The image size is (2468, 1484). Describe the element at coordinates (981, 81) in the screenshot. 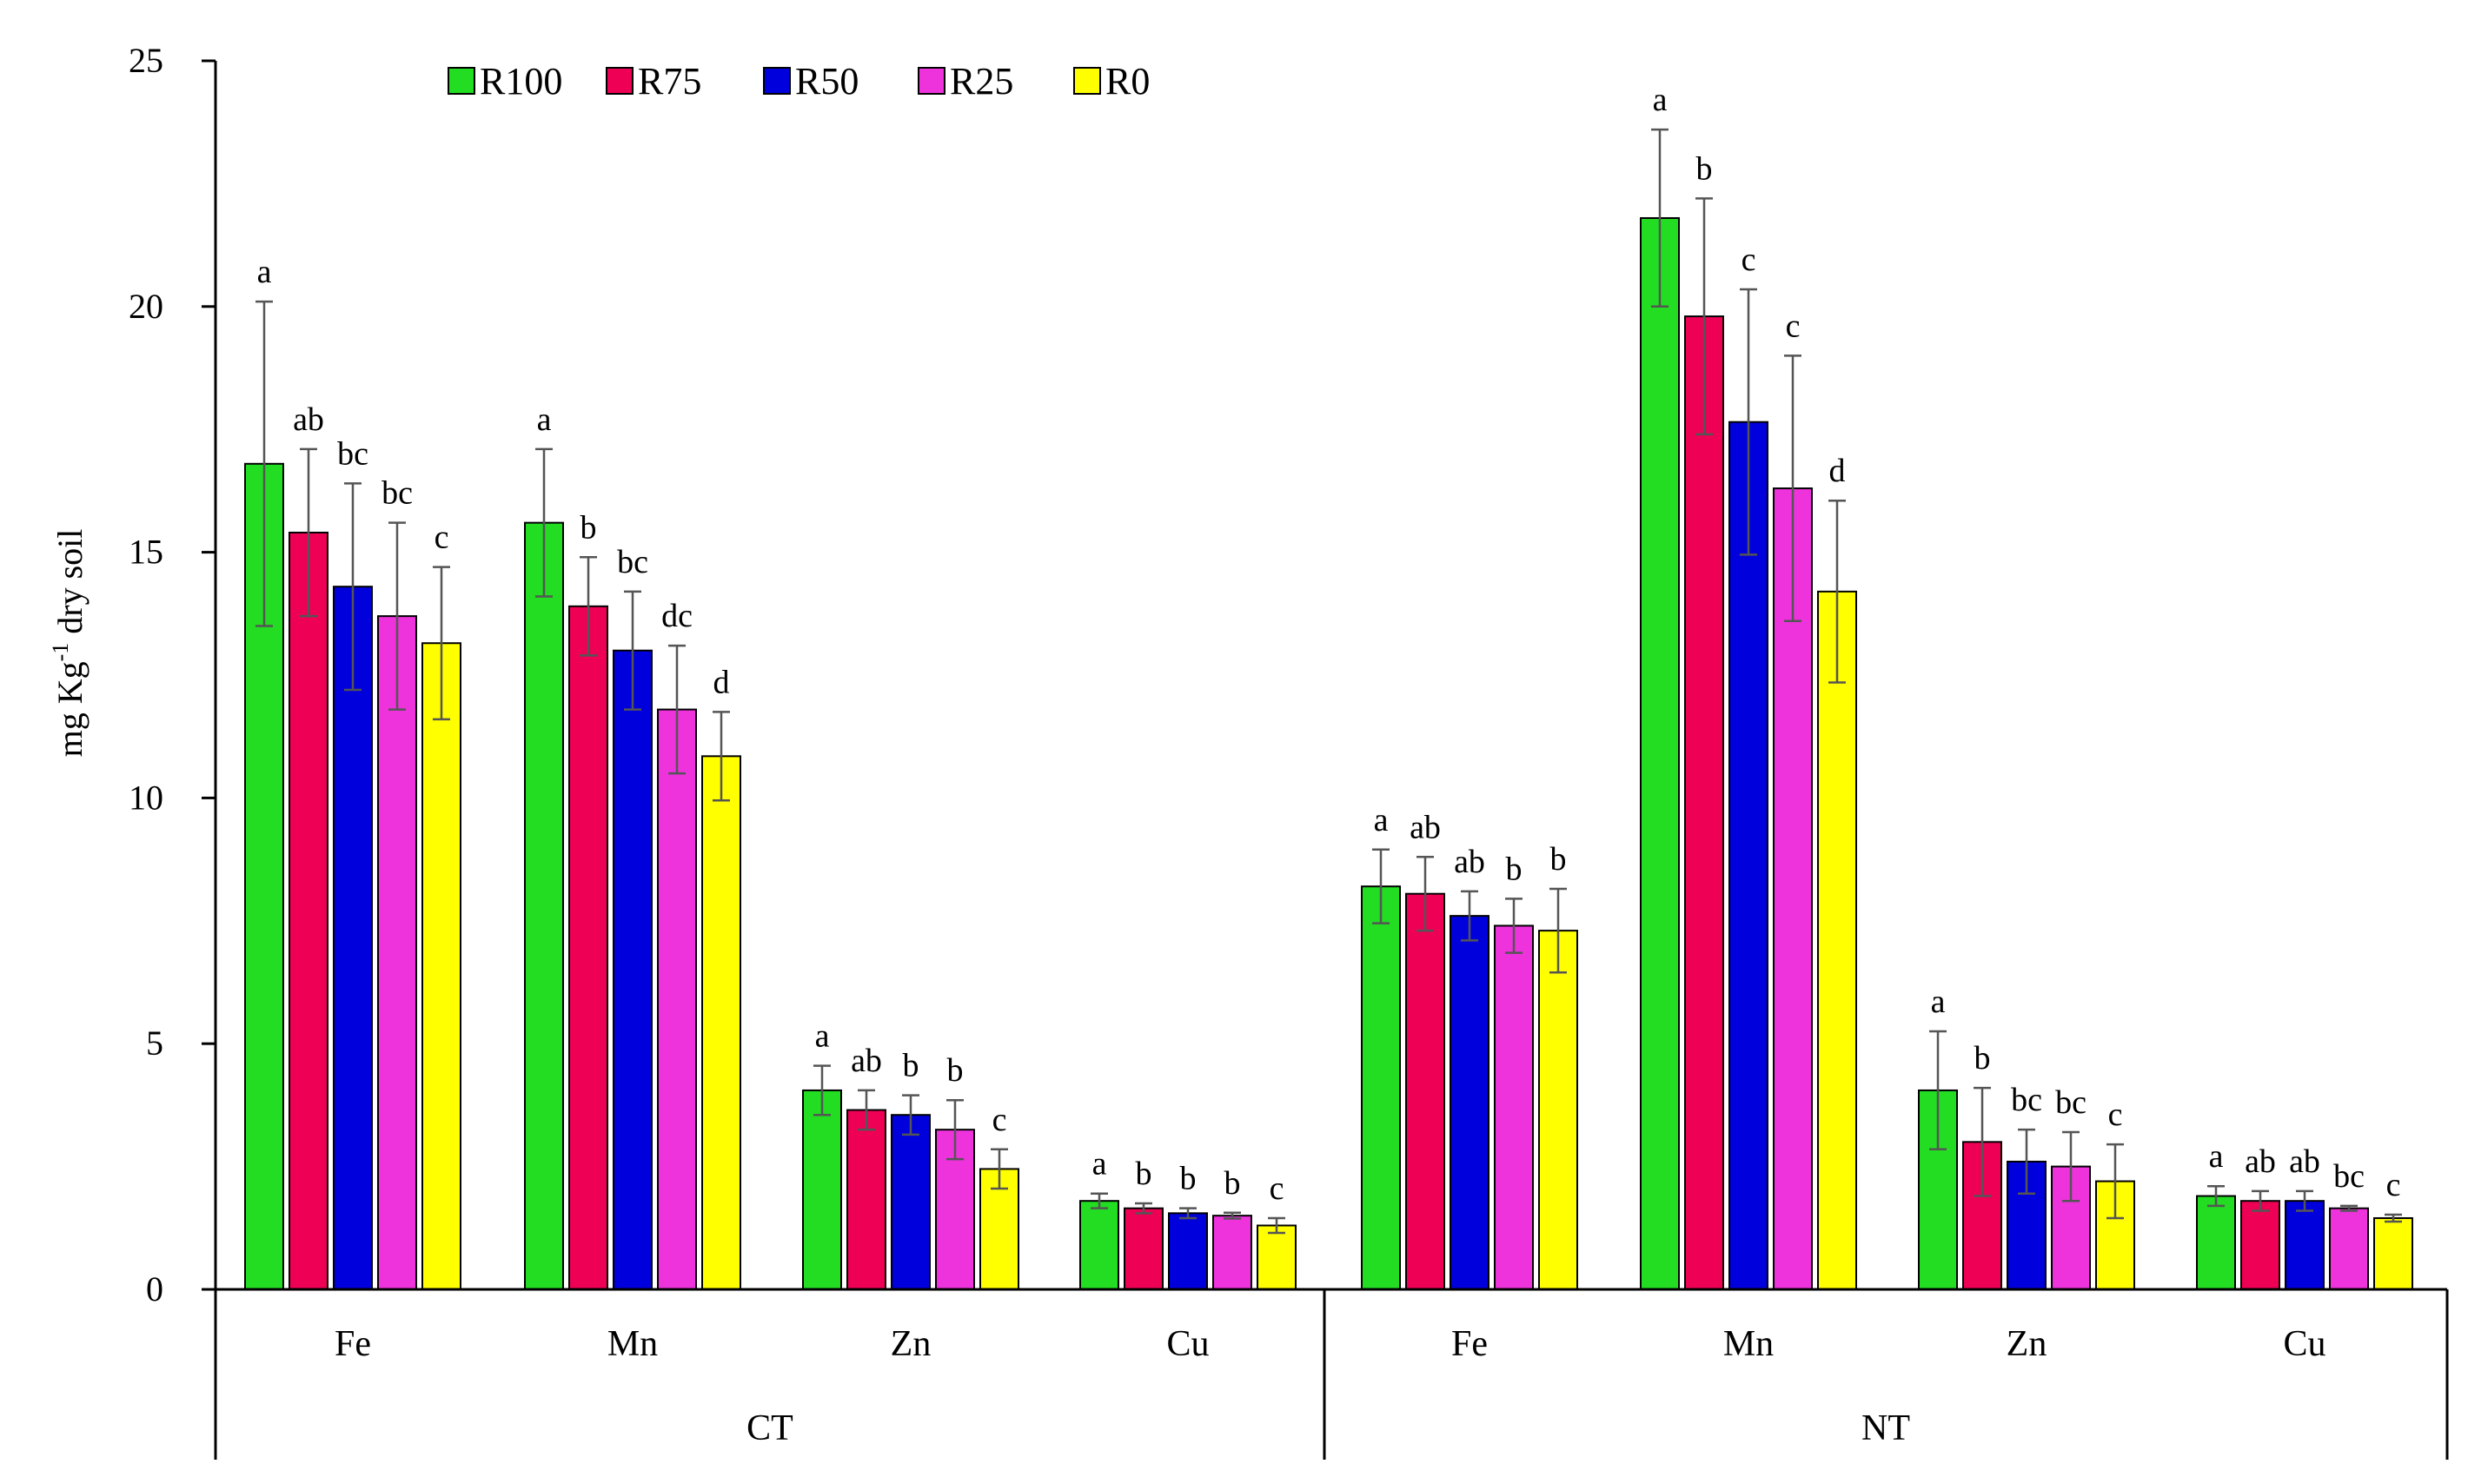

I see `legend-label: R25` at that location.